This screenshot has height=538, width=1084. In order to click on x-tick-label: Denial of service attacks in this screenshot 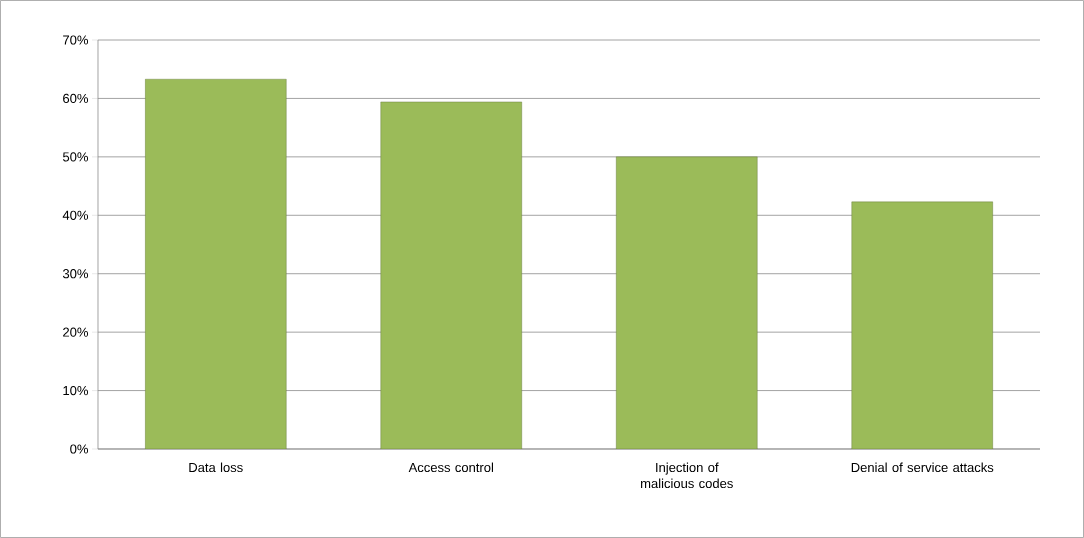, I will do `click(922, 467)`.